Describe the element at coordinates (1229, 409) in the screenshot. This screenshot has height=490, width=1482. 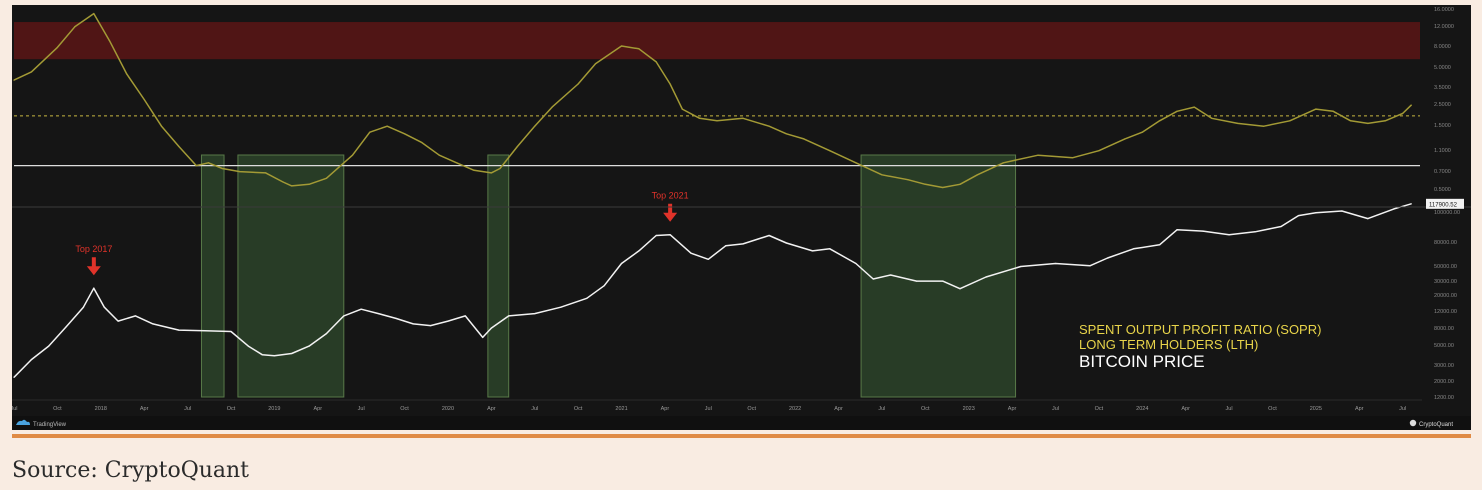
I see `x-tick-28: Jul` at that location.